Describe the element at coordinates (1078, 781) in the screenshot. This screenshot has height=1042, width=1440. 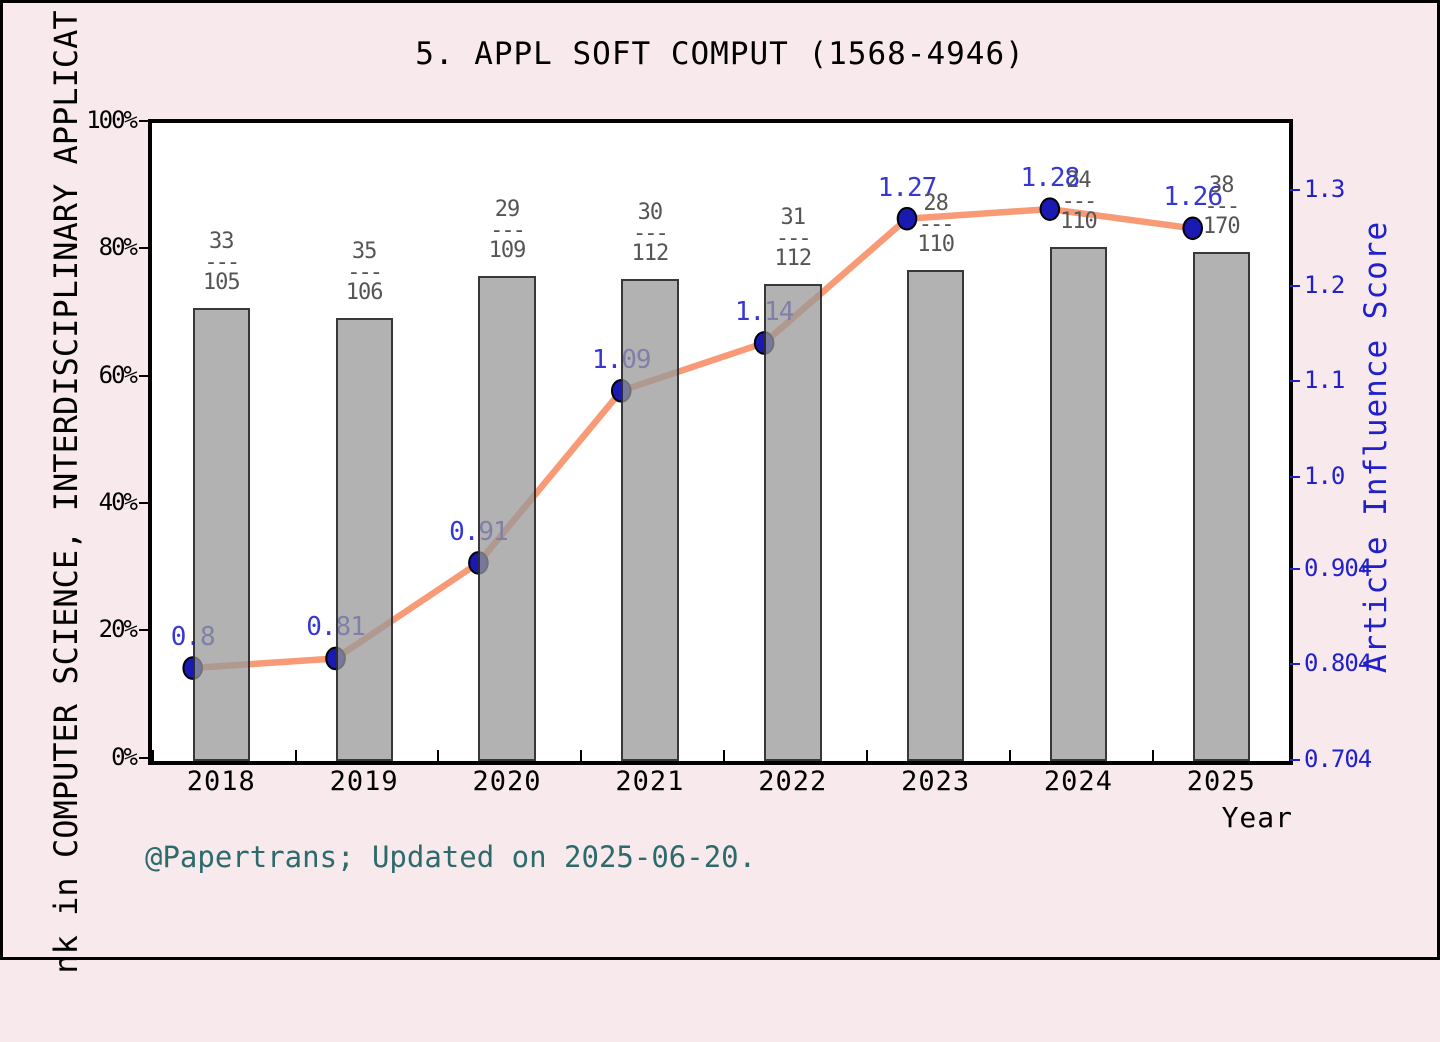
I see `x-axis-year-label: 2024` at that location.